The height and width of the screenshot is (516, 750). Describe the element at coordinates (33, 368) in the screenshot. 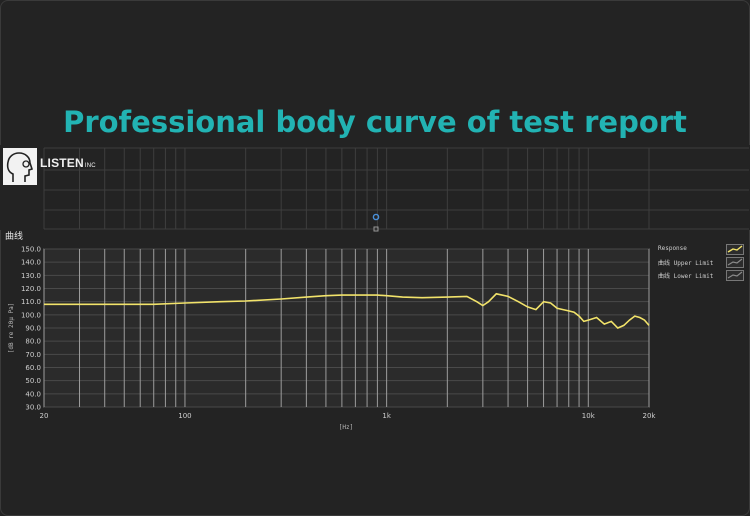

I see `y-tick-label: 60.0` at that location.